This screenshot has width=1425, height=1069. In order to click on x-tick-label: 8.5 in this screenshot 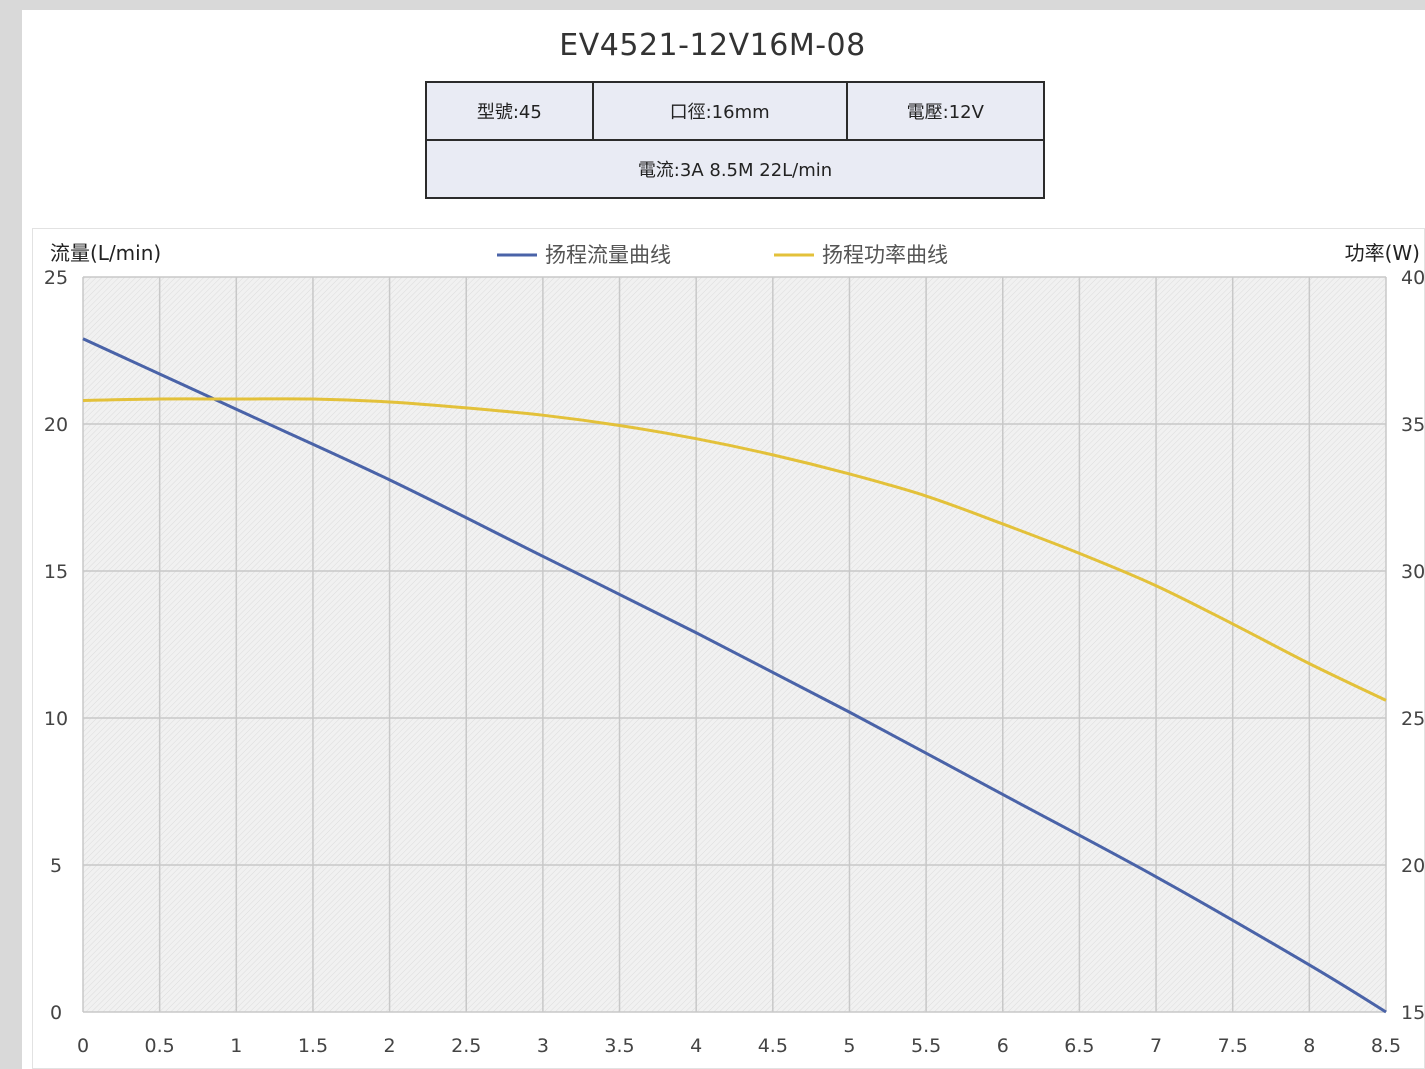, I will do `click(1386, 1046)`.